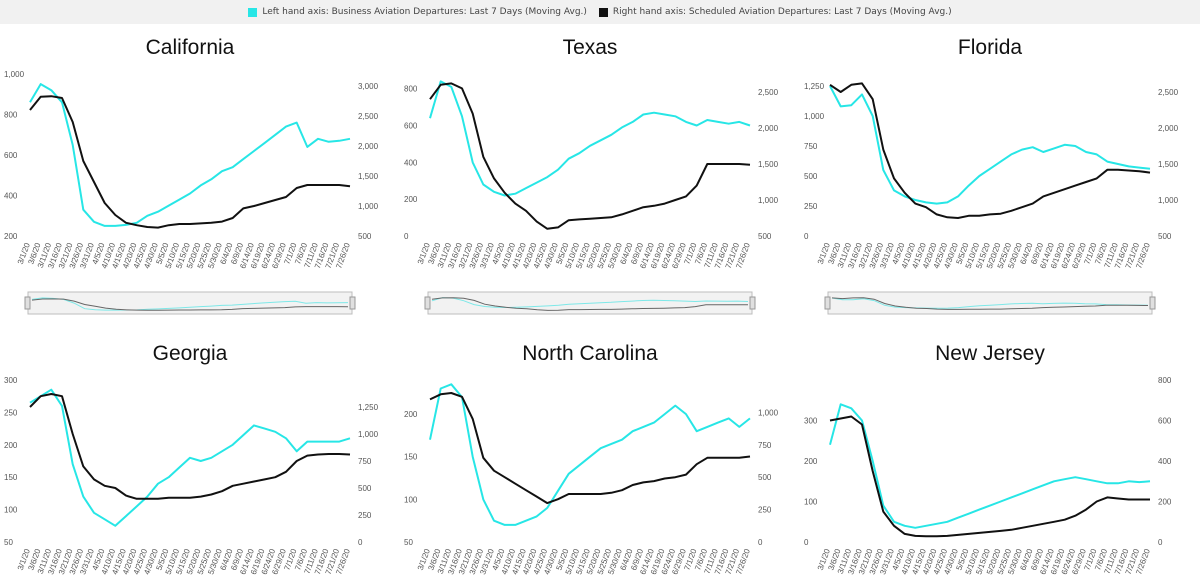 This screenshot has width=1200, height=584. Describe the element at coordinates (603, 12) in the screenshot. I see `legend-swatch-black-icon` at that location.